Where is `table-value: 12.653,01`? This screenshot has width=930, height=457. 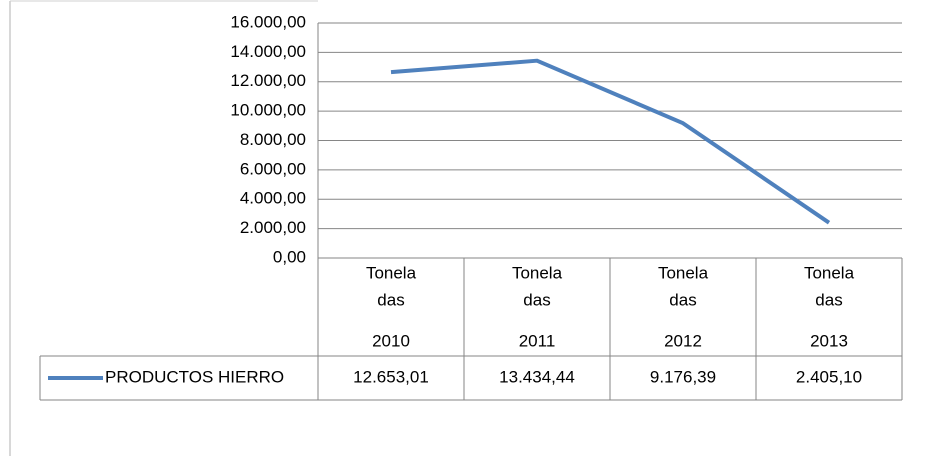 table-value: 12.653,01 is located at coordinates (391, 376).